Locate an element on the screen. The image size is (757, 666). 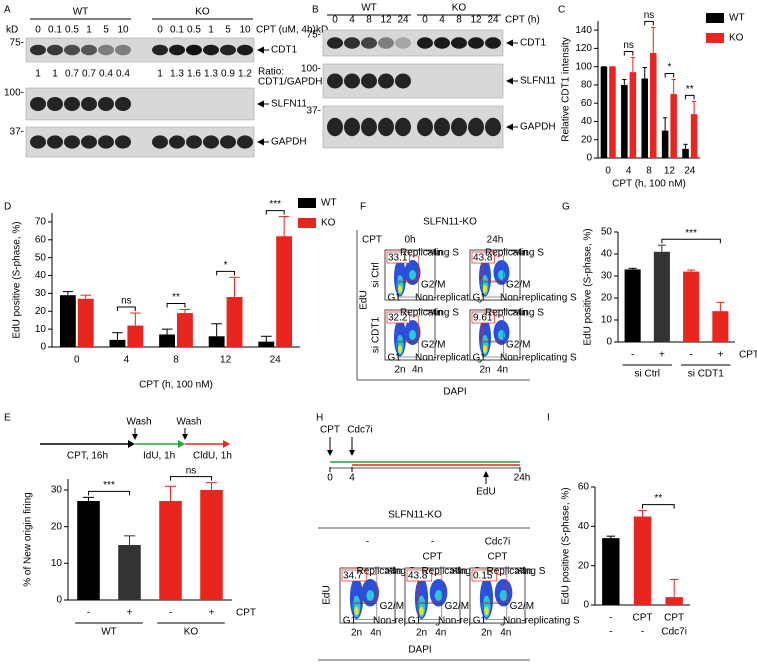
protein-label: SLFN11 is located at coordinates (538, 81).